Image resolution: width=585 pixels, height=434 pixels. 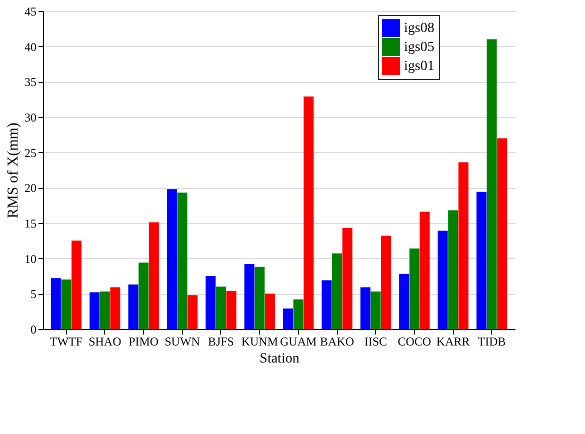 What do you see at coordinates (30, 117) in the screenshot?
I see `y-tick-label: 30` at bounding box center [30, 117].